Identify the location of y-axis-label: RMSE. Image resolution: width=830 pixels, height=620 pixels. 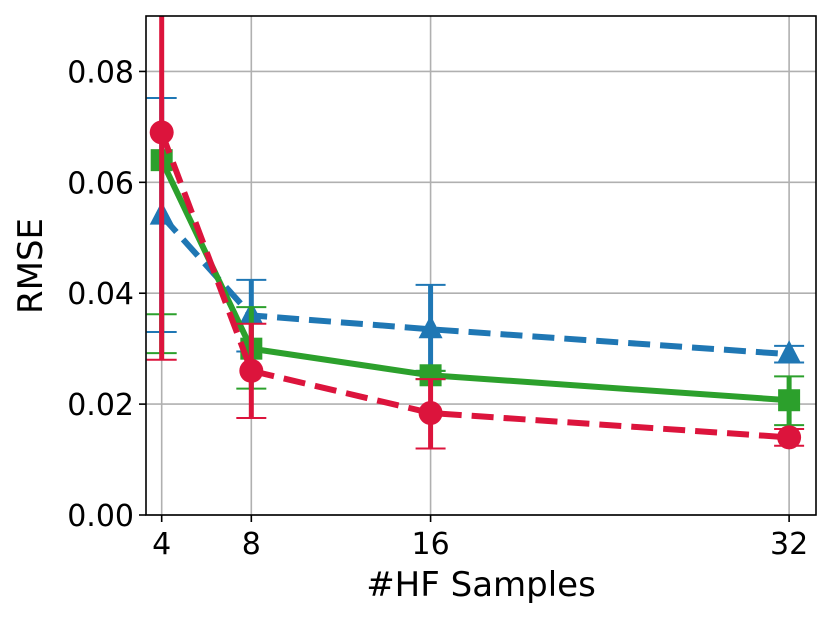
(31, 266).